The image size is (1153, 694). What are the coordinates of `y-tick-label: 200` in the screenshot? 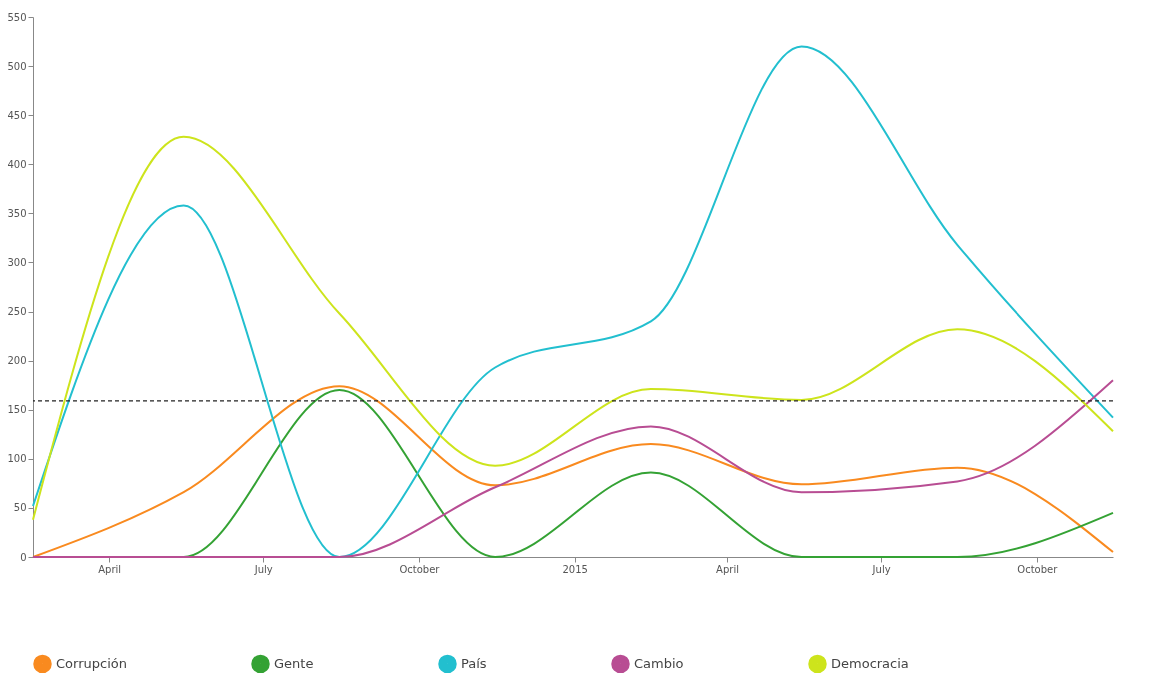 It's located at (17, 361).